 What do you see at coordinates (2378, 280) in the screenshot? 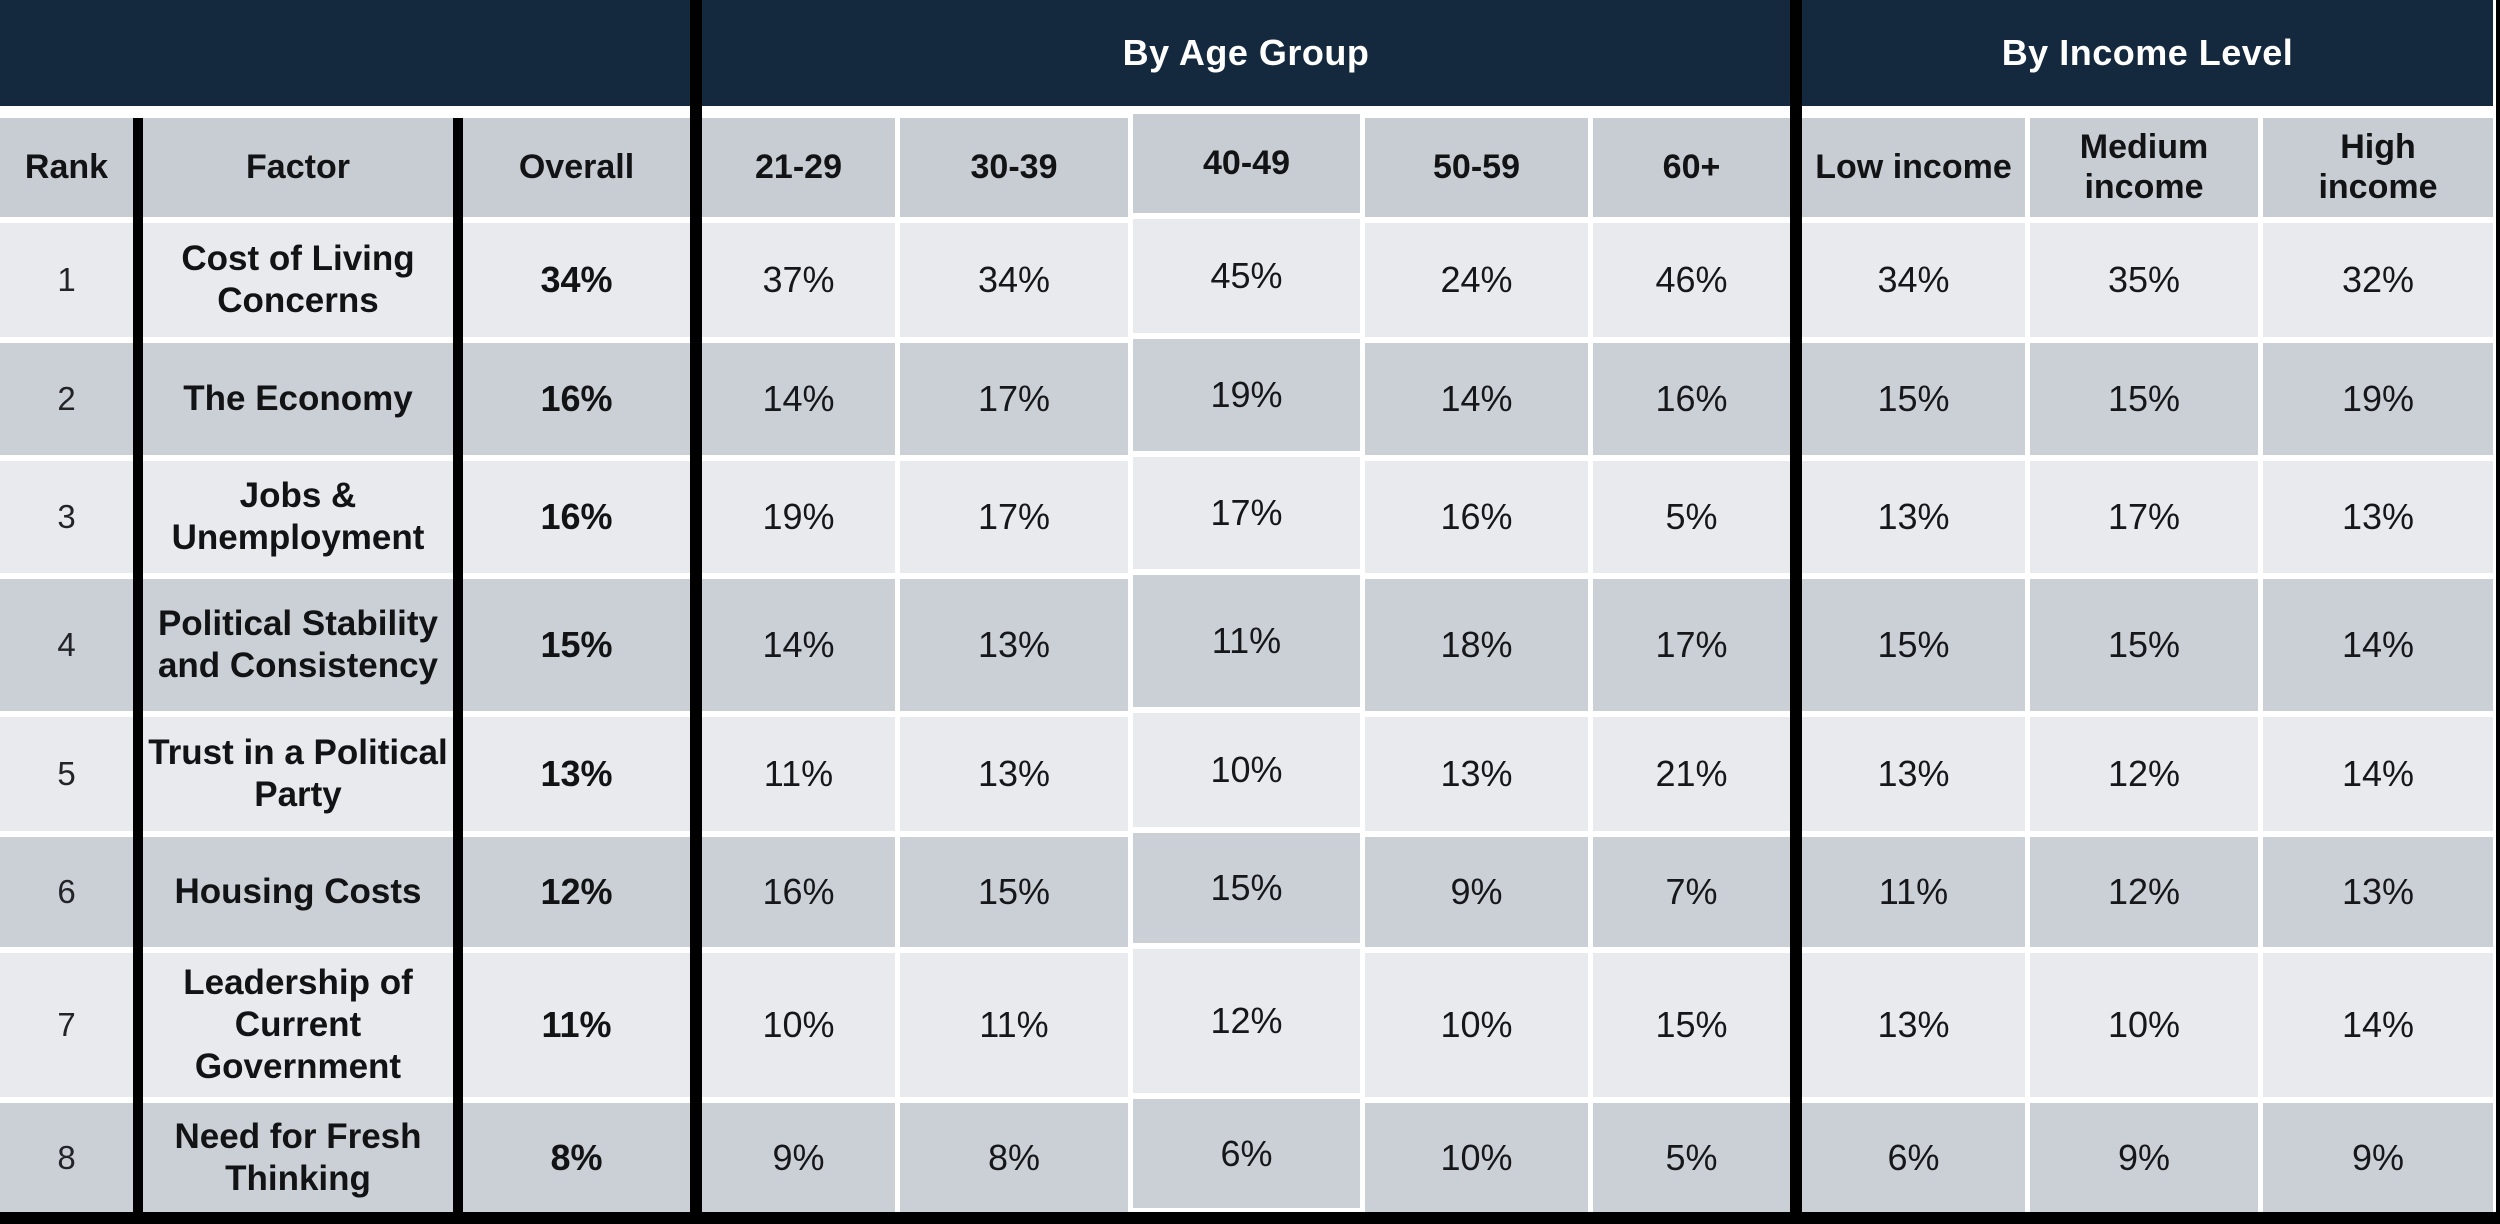
I see `income-value-cell: 32%` at bounding box center [2378, 280].